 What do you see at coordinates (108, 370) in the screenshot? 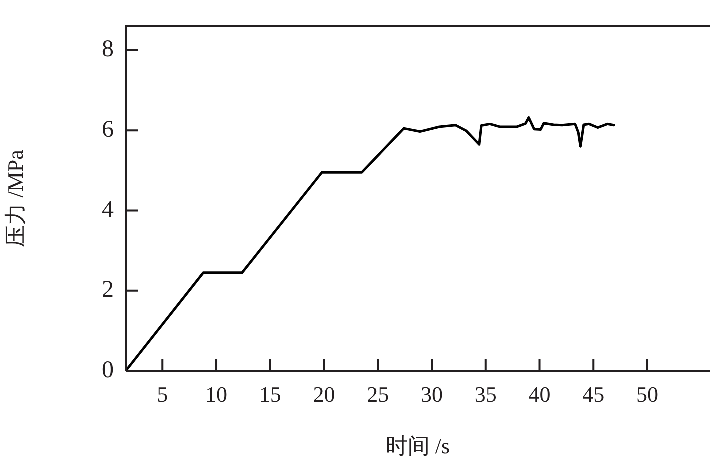
I see `y-tick-label: 0` at bounding box center [108, 370].